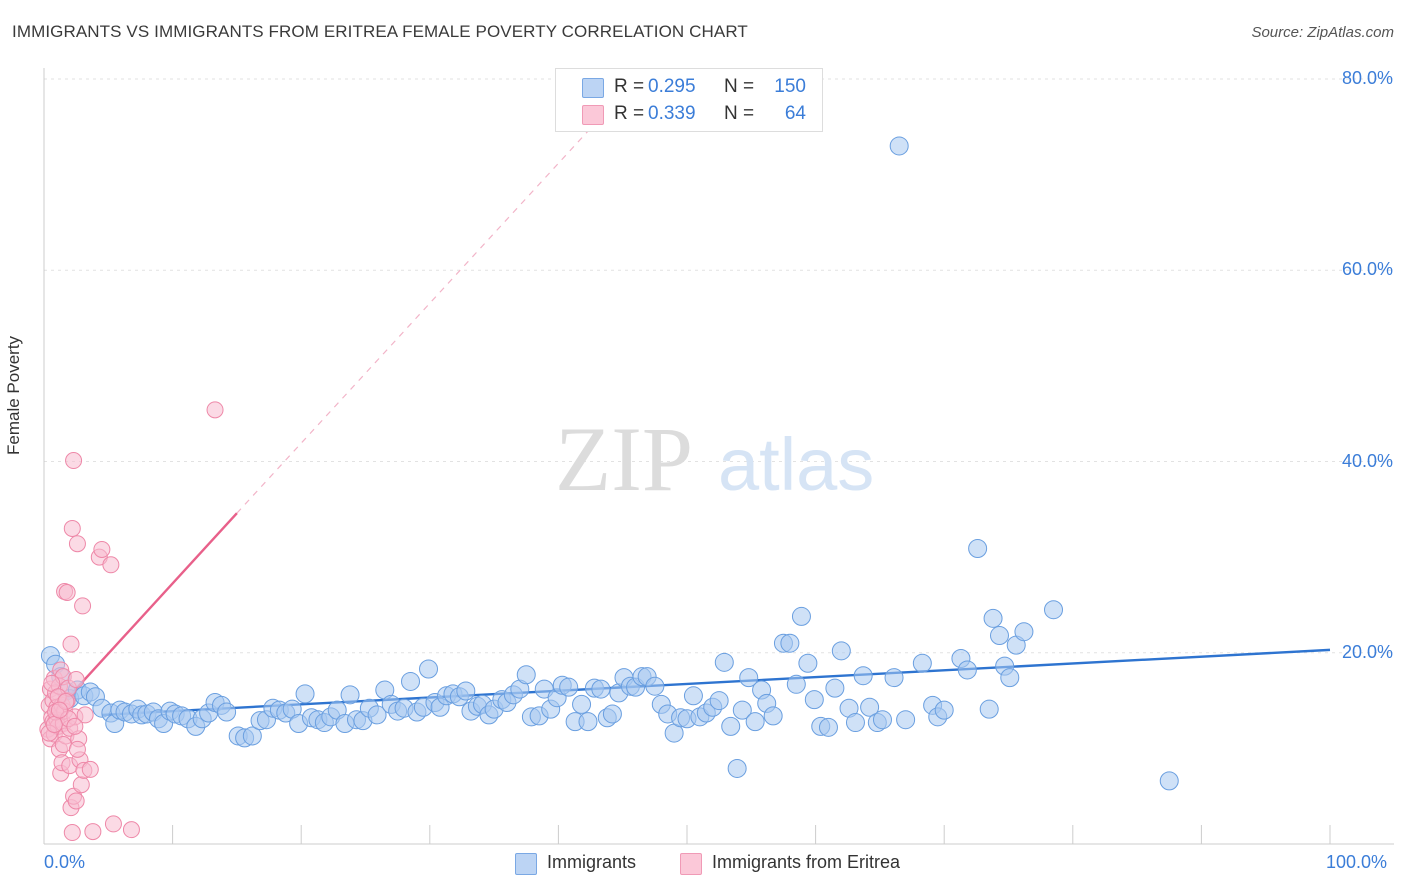  Describe the element at coordinates (593, 88) in the screenshot. I see `legend-swatch-blue` at that location.